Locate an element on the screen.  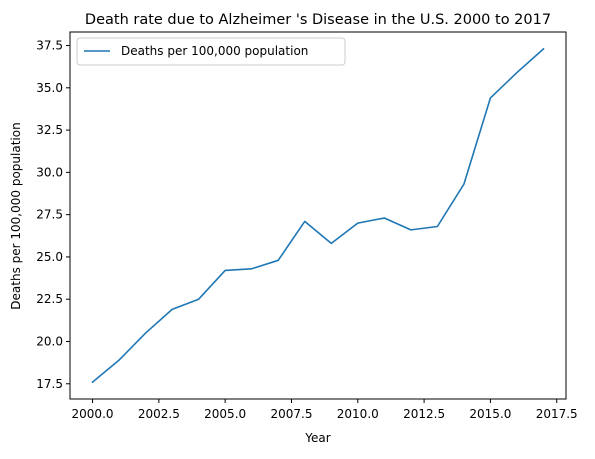
x-tick-label: 2012.5 is located at coordinates (424, 414).